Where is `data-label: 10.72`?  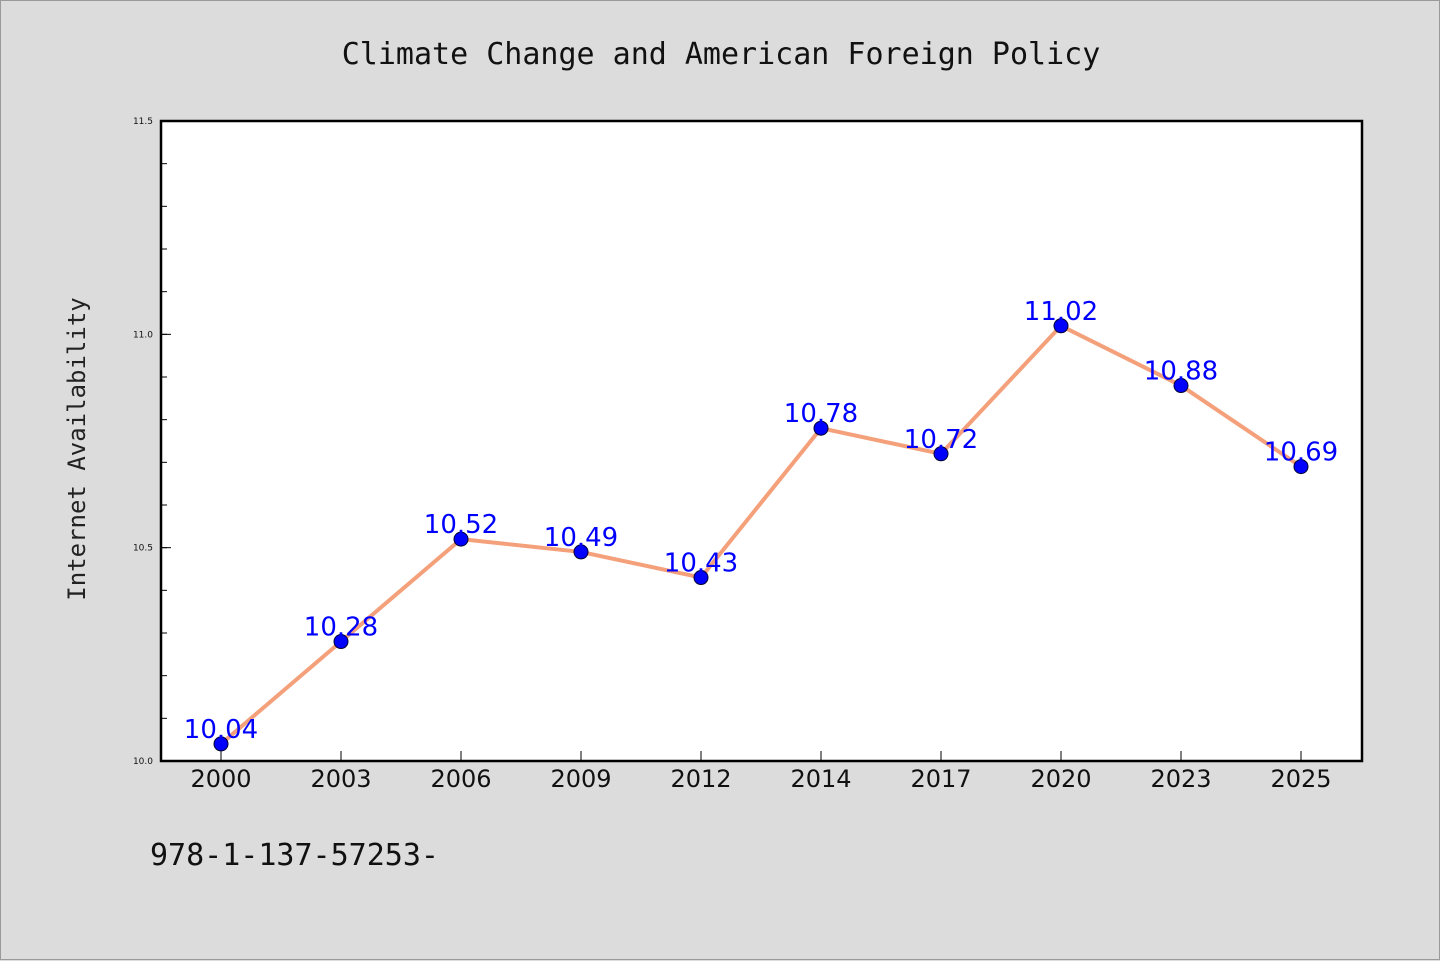 data-label: 10.72 is located at coordinates (941, 440).